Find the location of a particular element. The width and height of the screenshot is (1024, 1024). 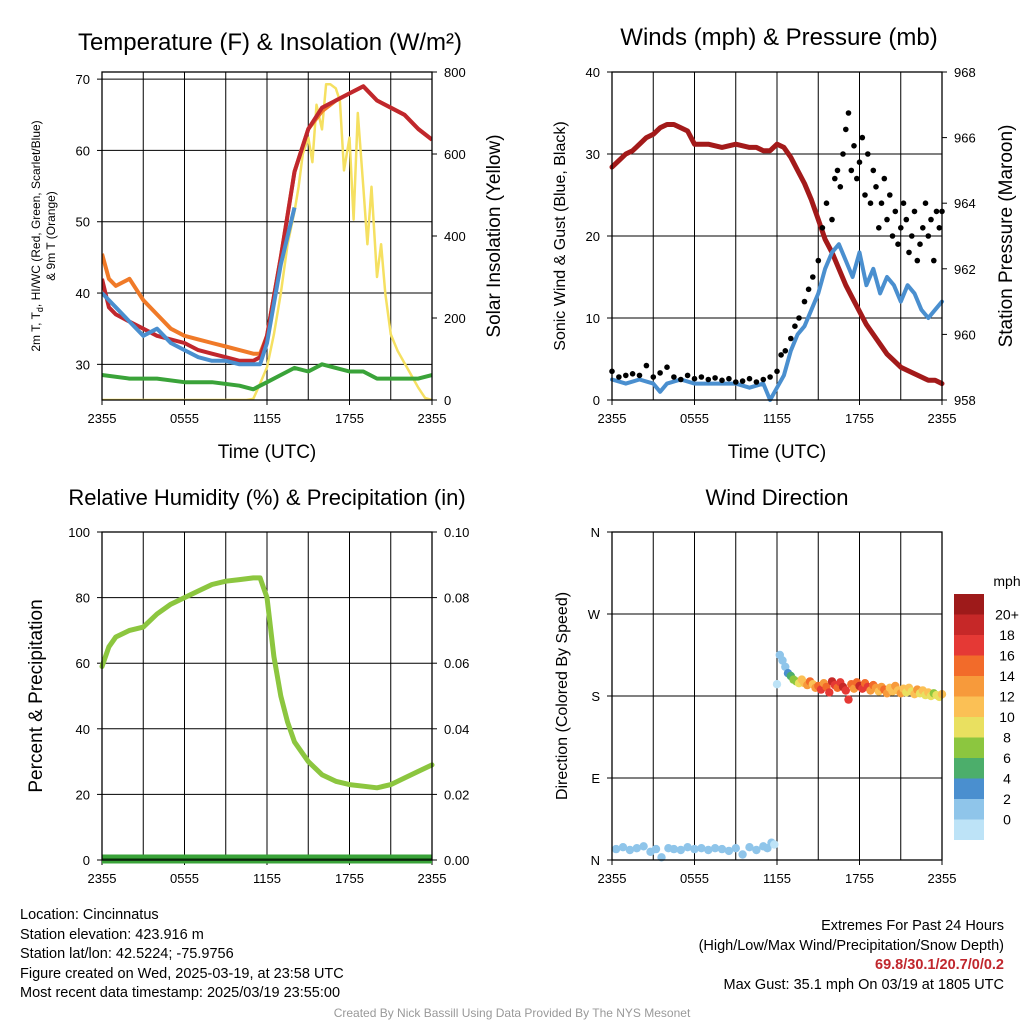

panel3-xtick-label: 0555 is located at coordinates (184, 878).